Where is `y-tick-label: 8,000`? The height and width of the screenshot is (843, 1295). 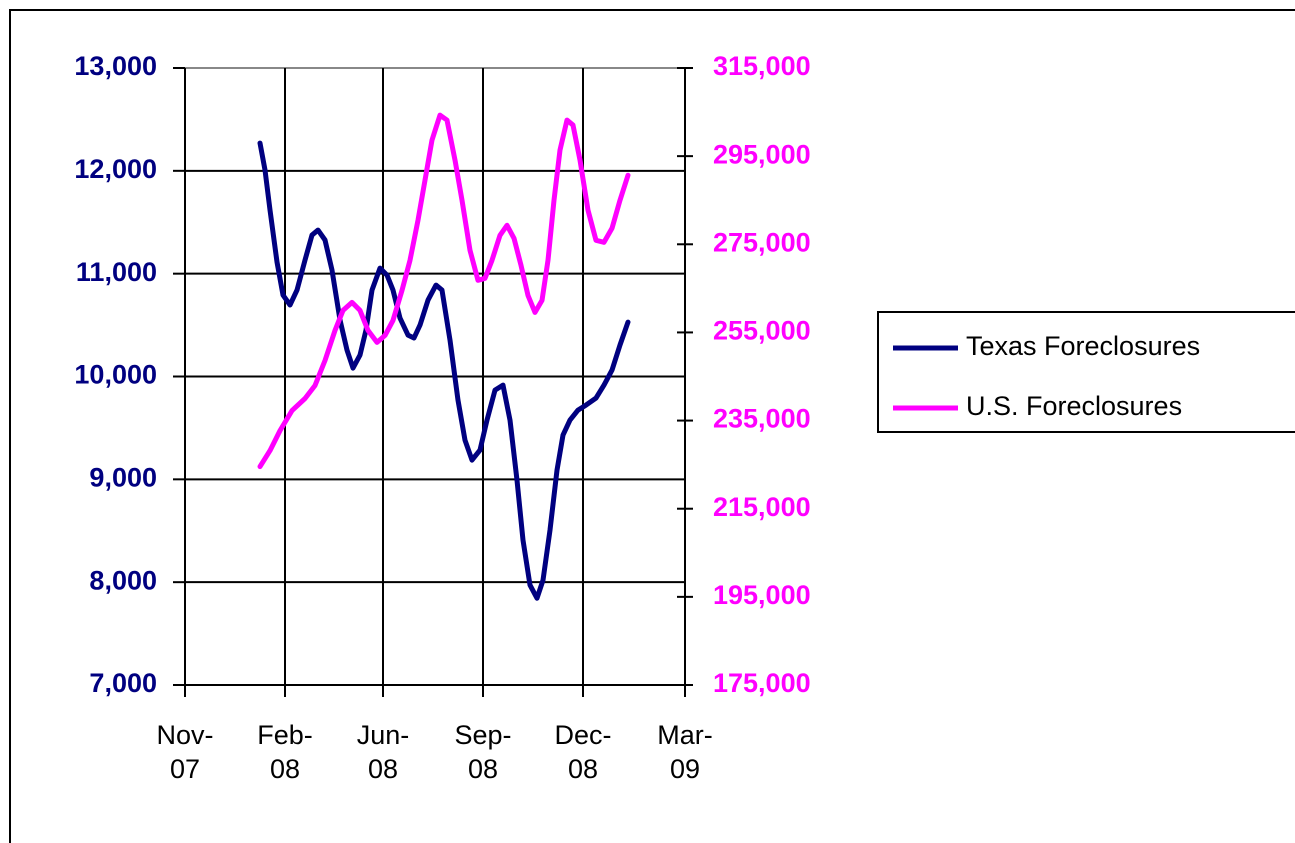
y-tick-label: 8,000 is located at coordinates (123, 580).